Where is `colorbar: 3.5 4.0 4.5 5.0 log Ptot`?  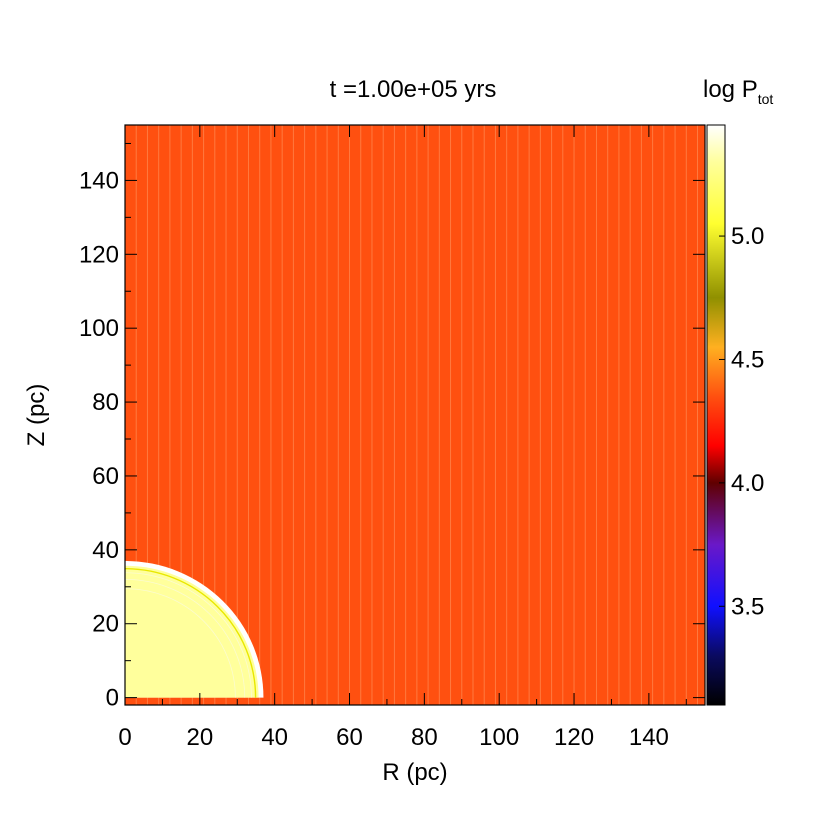 colorbar: 3.5 4.0 4.5 5.0 log Ptot is located at coordinates (738, 391).